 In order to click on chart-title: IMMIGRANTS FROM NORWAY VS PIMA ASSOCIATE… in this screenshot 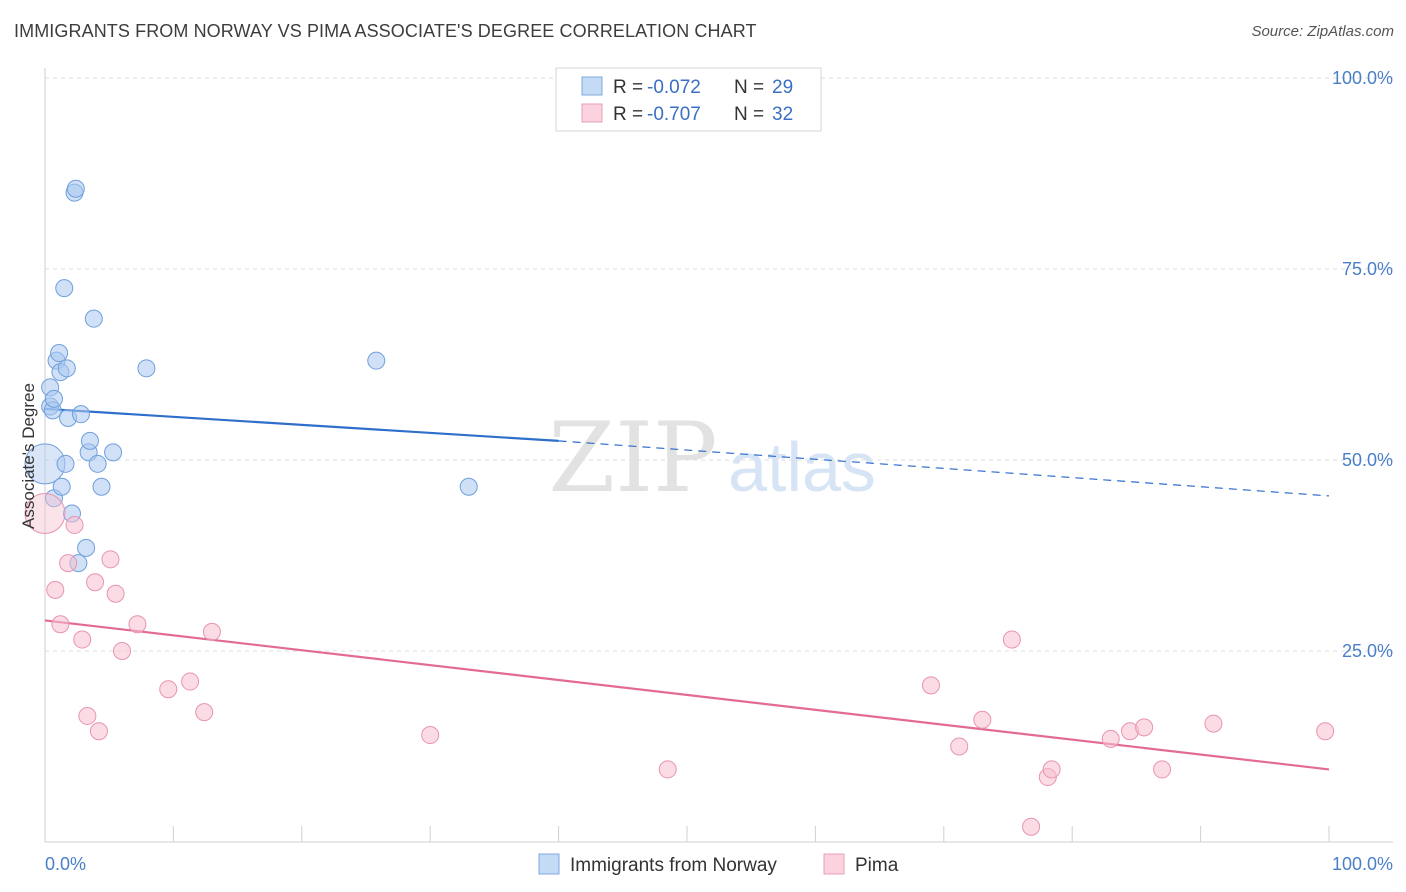, I will do `click(385, 31)`.